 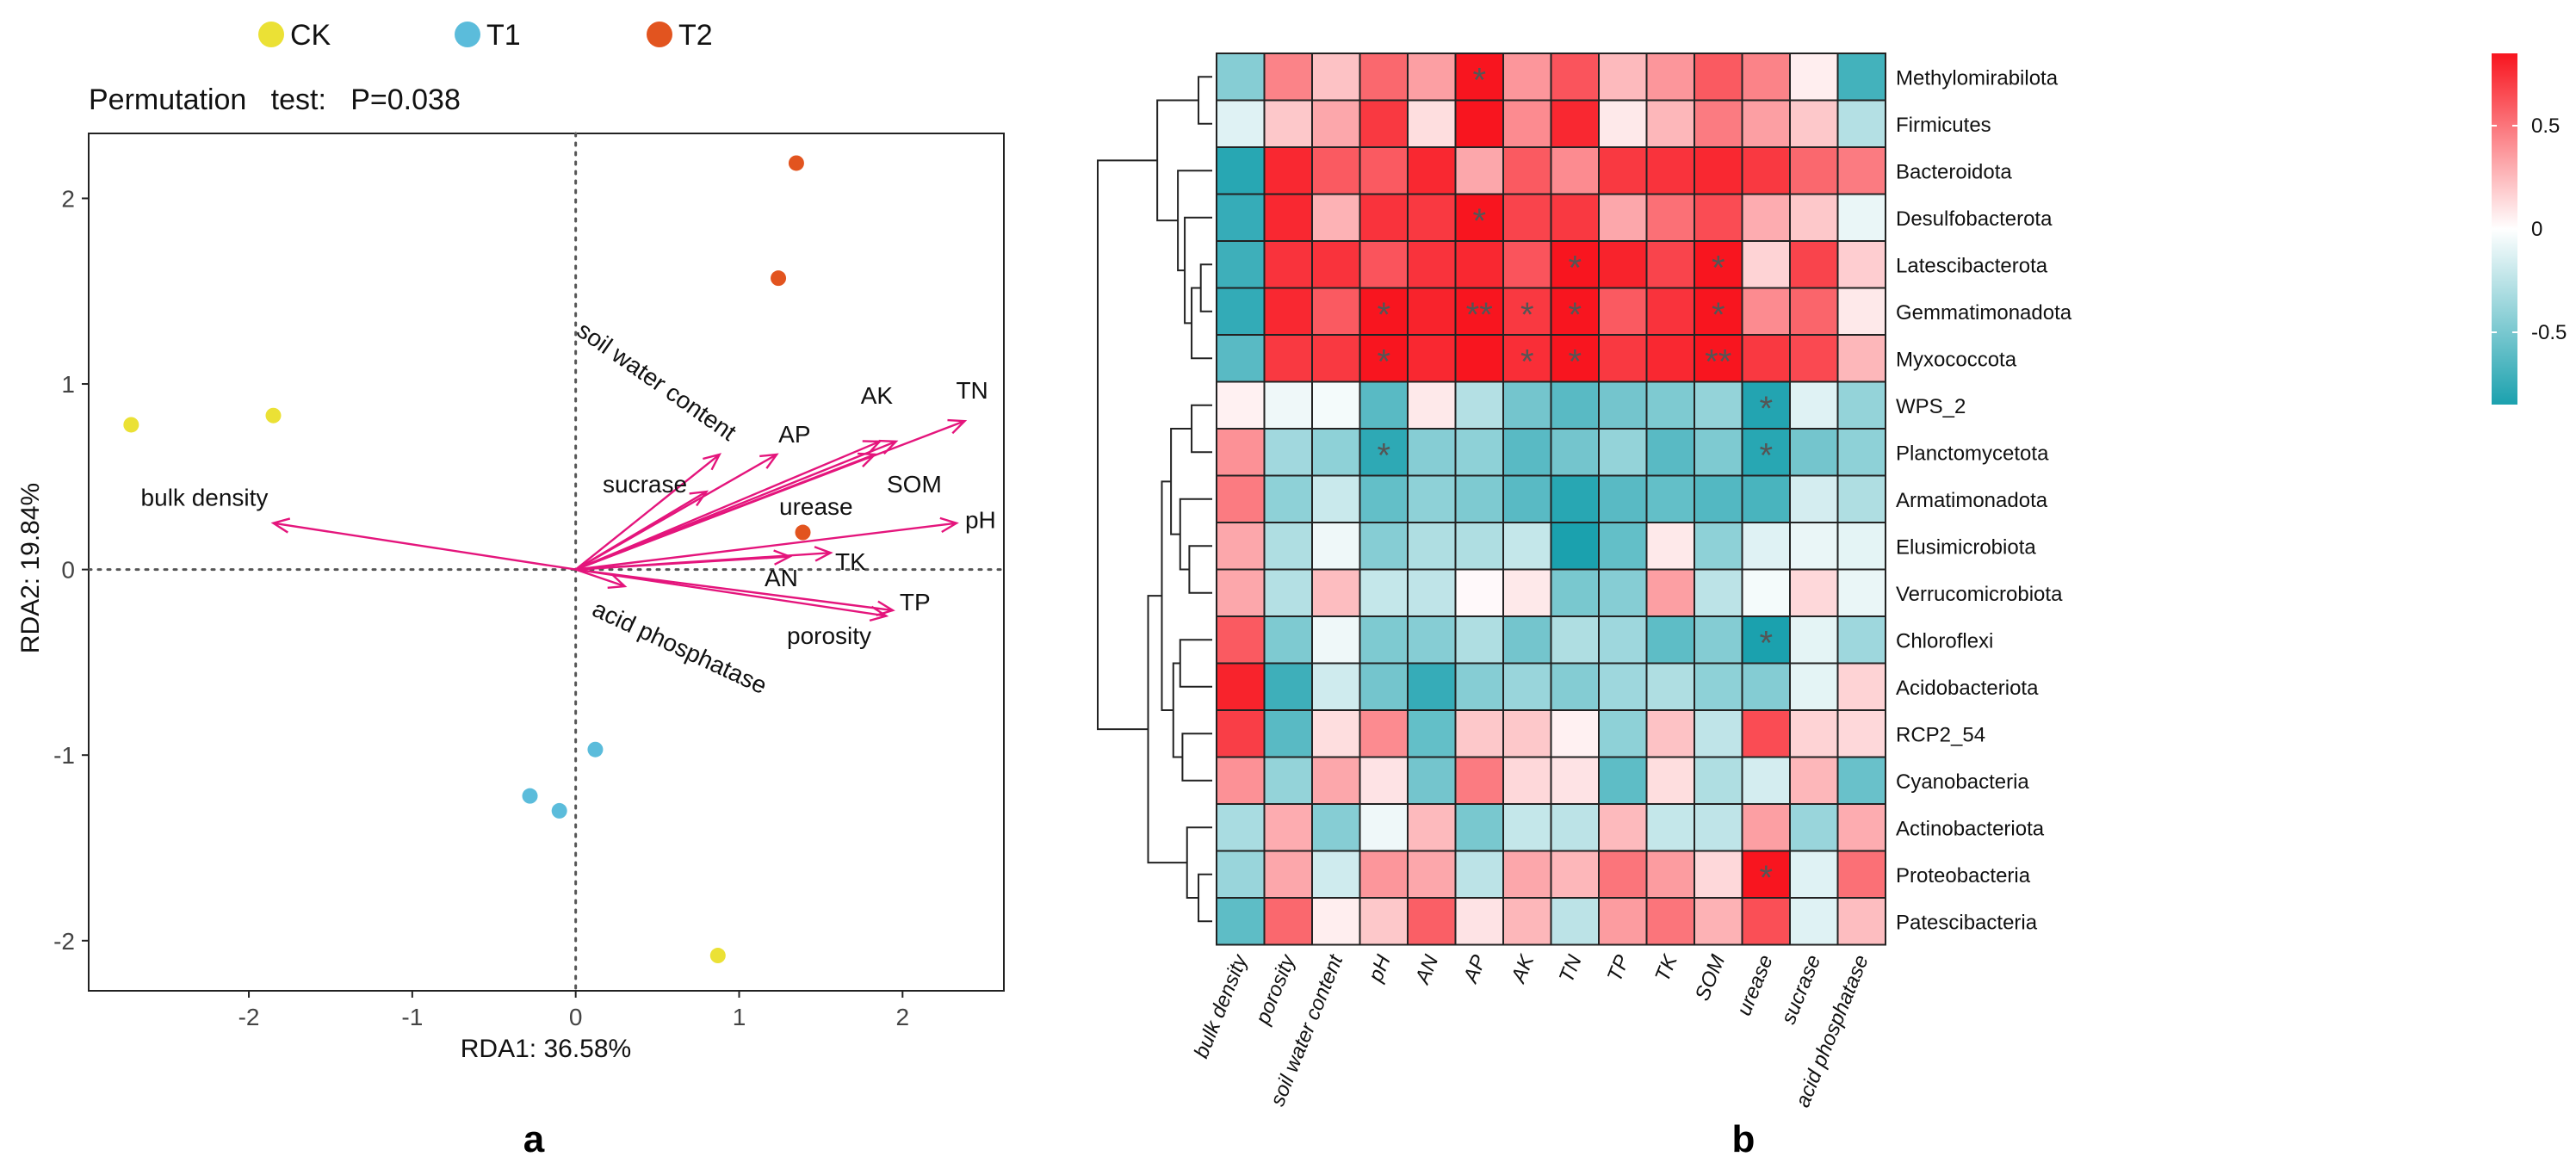 What do you see at coordinates (1966, 547) in the screenshot?
I see `row-label-elusimicrobiota: Elusimicrobiota` at bounding box center [1966, 547].